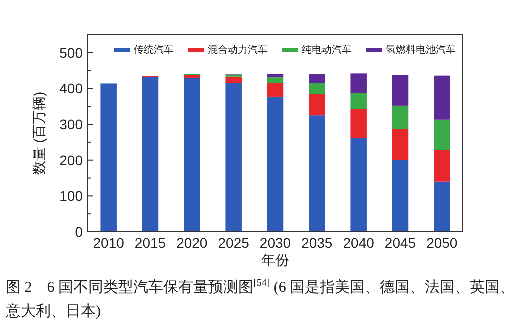 This screenshot has height=335, width=523. Describe the element at coordinates (39, 134) in the screenshot. I see `y-axis-title: 数量 (百万辆)` at that location.